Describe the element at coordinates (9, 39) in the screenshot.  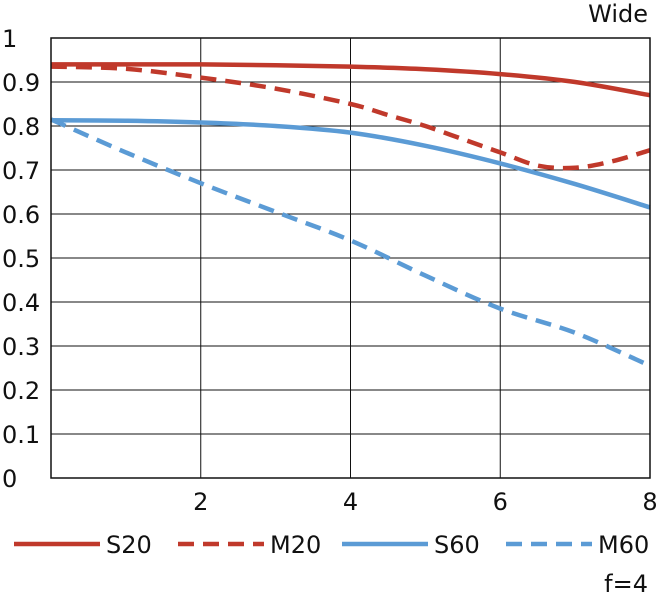
I see `y-tick-label: 1` at that location.